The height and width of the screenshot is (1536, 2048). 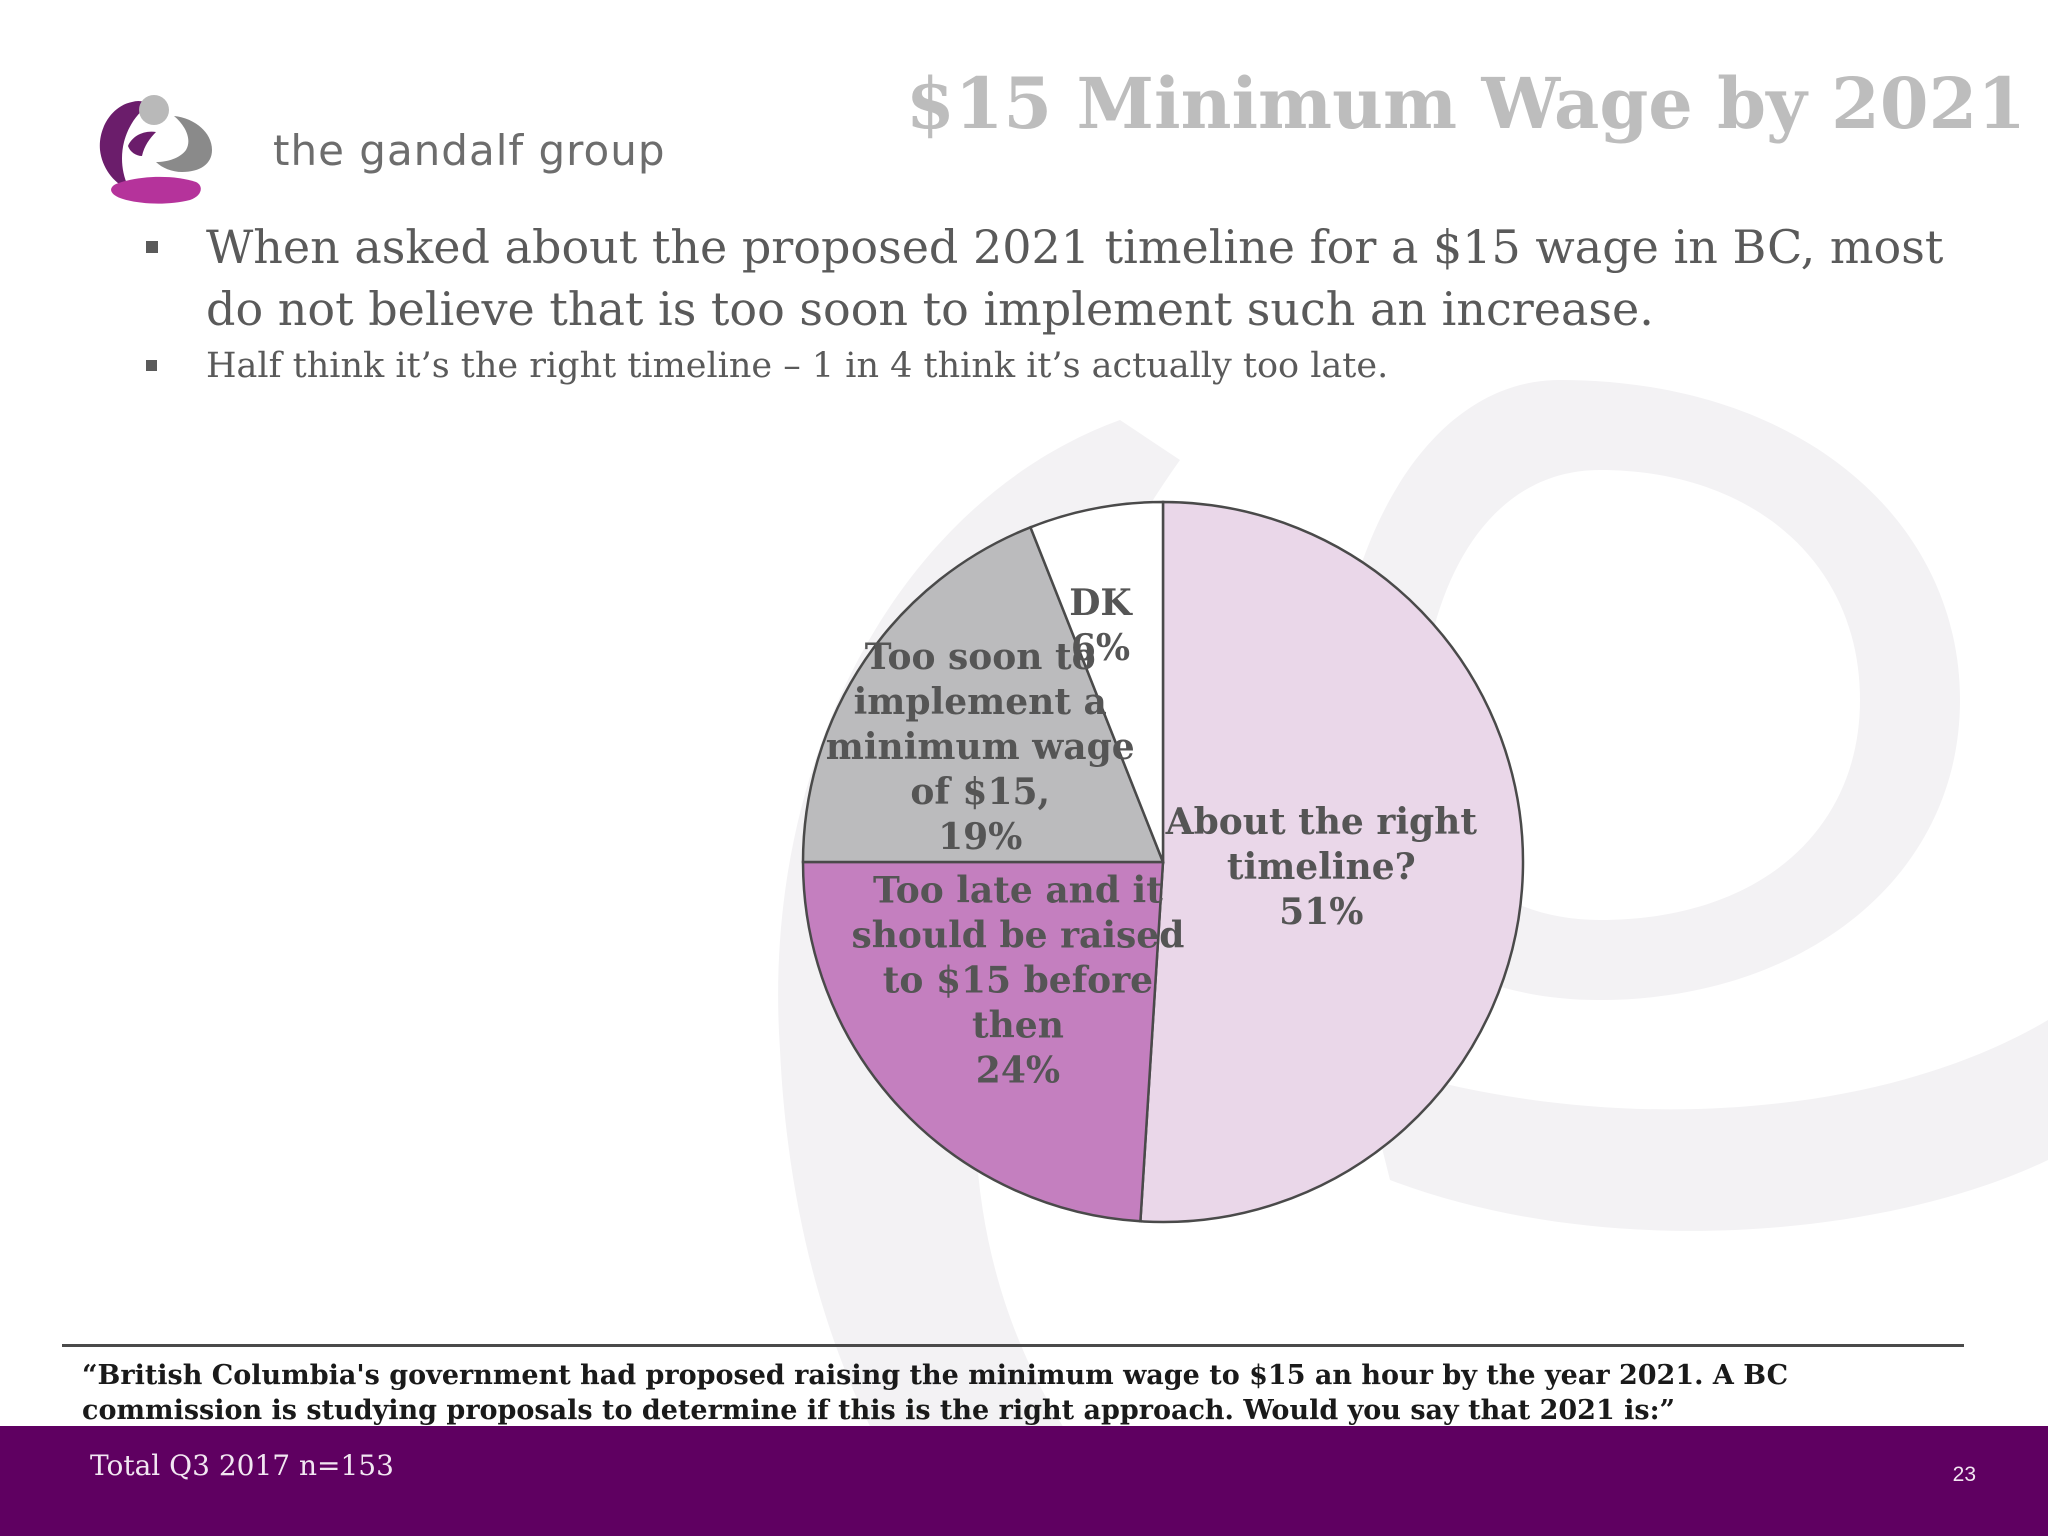 What do you see at coordinates (1964, 1474) in the screenshot?
I see `page-number: 23` at bounding box center [1964, 1474].